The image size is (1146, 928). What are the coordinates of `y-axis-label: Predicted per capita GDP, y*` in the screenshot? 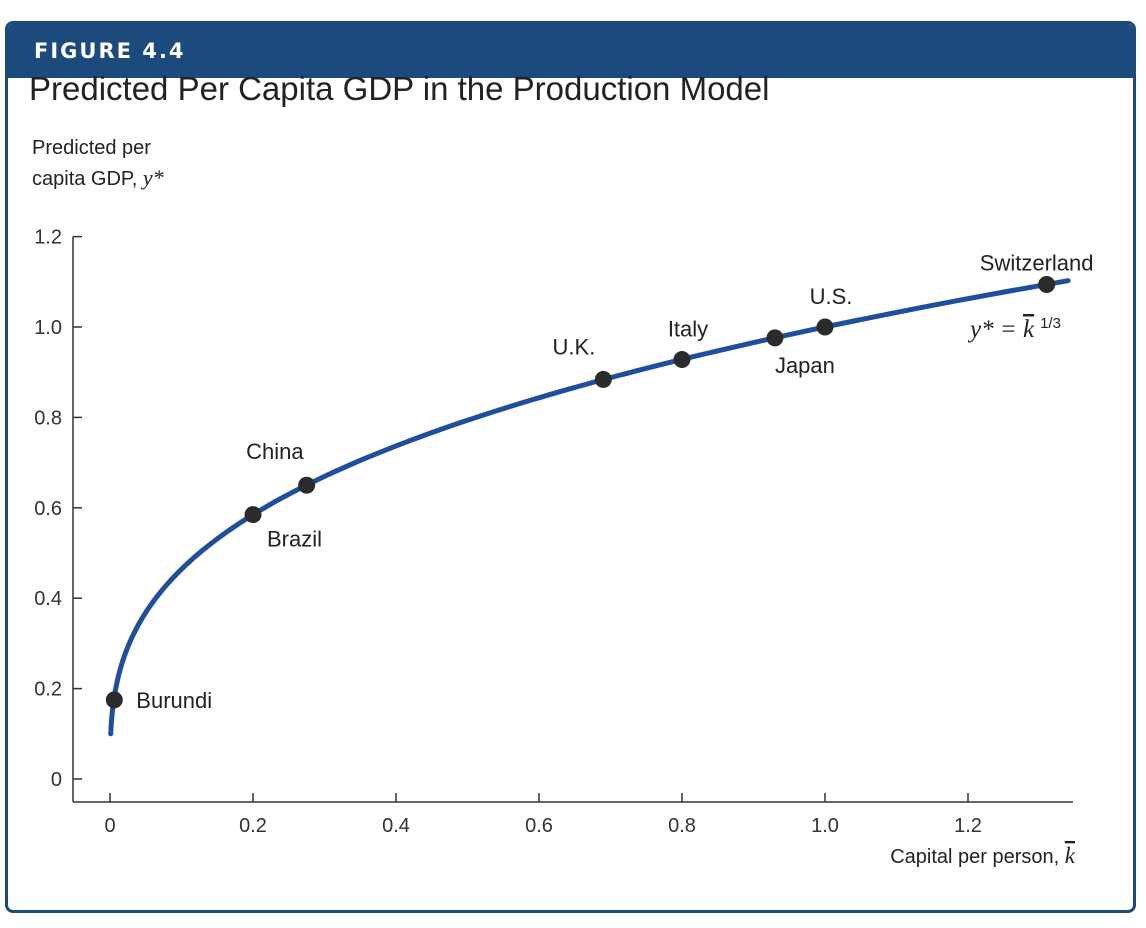 It's located at (98, 164).